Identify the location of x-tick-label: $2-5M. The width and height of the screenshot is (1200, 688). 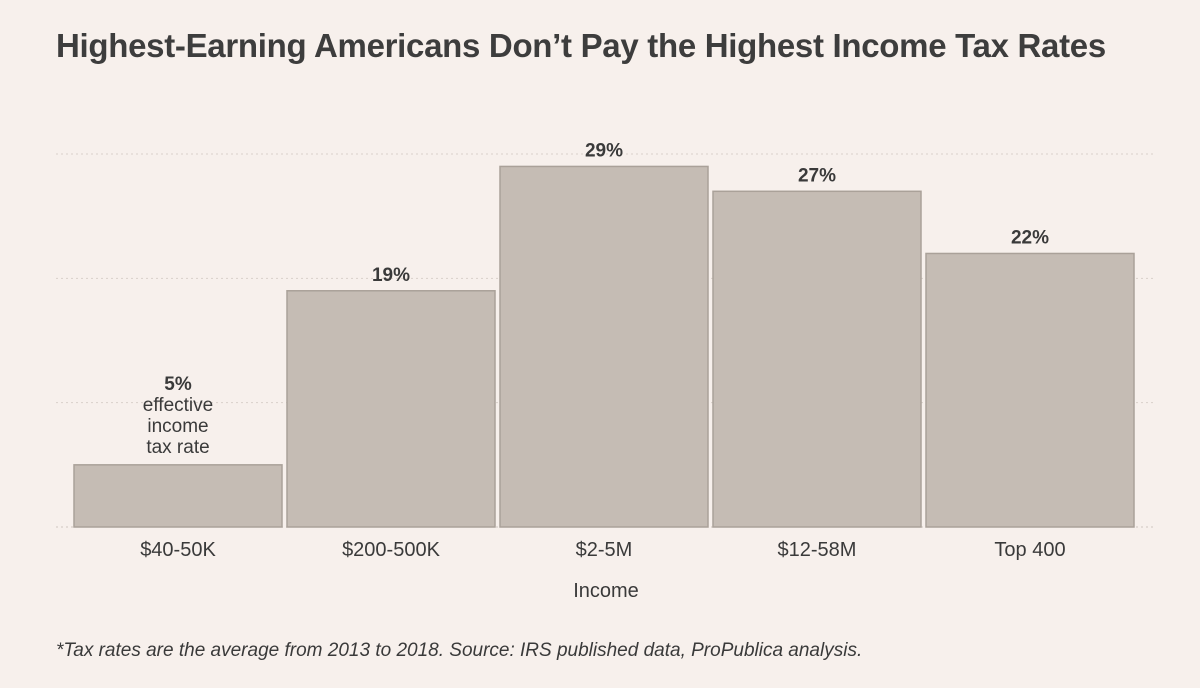
(604, 550).